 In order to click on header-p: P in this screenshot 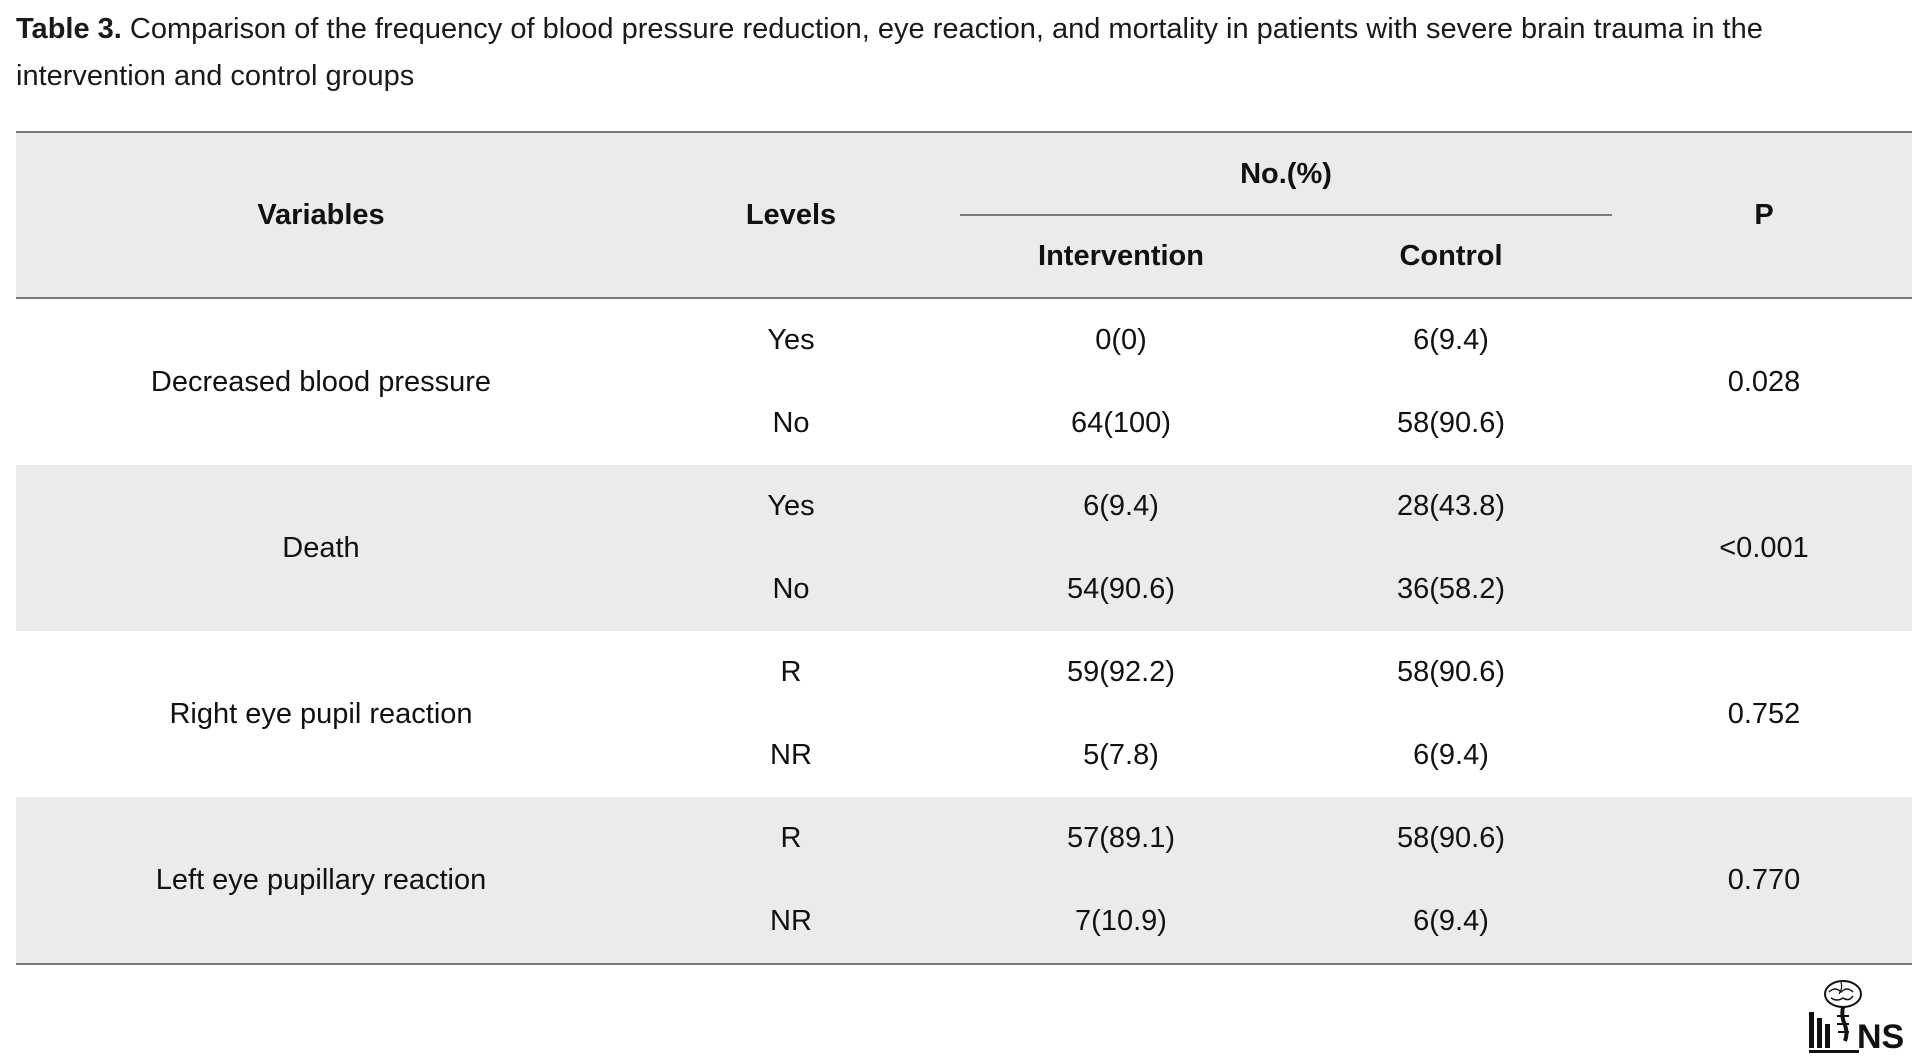, I will do `click(1764, 215)`.